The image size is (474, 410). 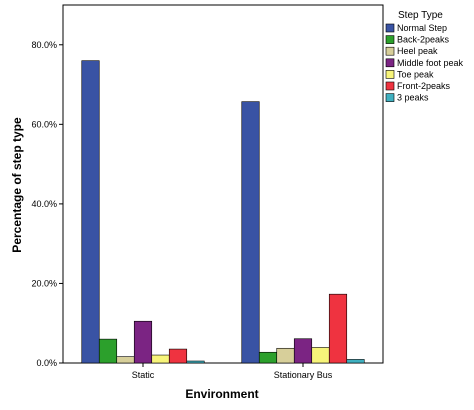 I want to click on y-tick-label: 40.0%, so click(x=44, y=204).